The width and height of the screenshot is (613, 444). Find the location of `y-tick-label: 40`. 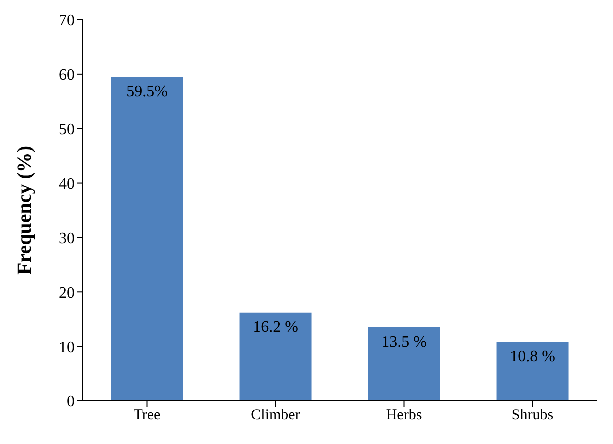

y-tick-label: 40 is located at coordinates (67, 184).